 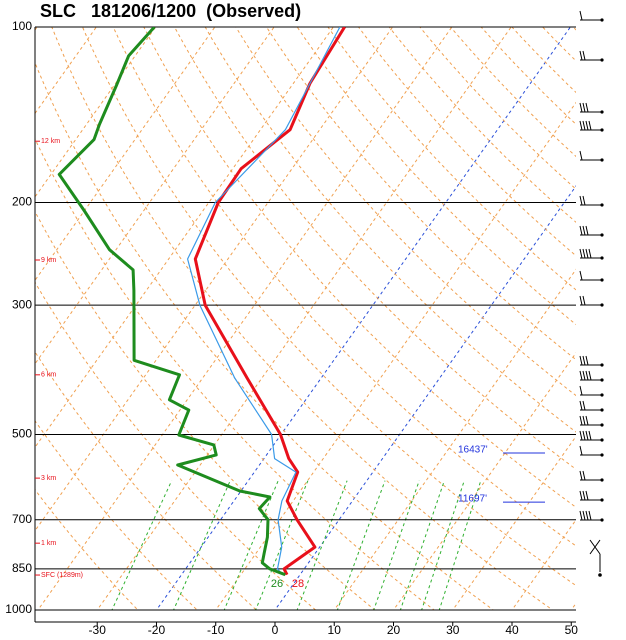 I want to click on height-label: 12 km, so click(x=50, y=141).